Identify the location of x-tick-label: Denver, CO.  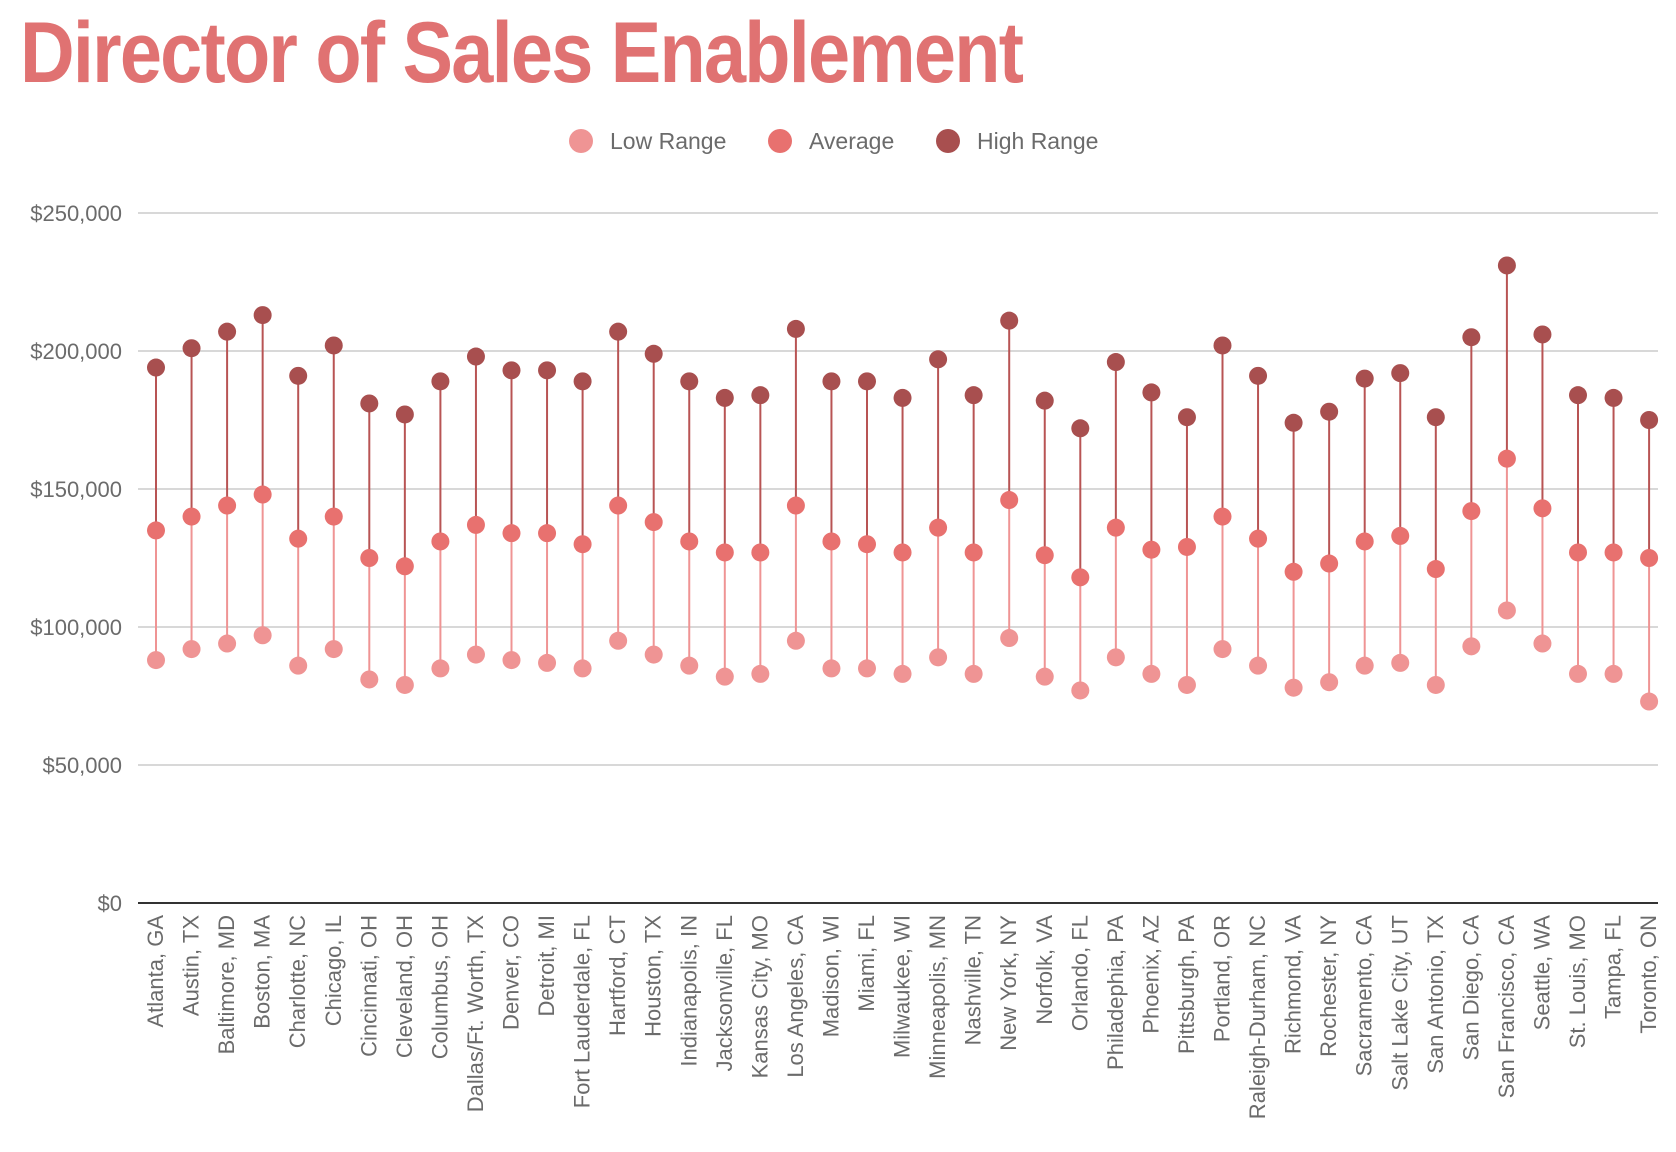
(511, 972).